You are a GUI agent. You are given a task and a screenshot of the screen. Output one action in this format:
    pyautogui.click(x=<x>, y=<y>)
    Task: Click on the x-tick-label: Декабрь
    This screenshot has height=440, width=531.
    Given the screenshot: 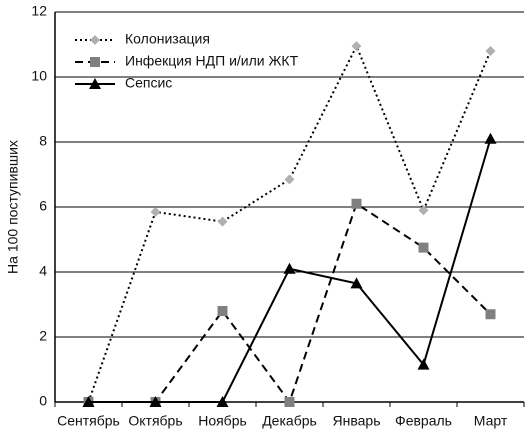 What is the action you would take?
    pyautogui.click(x=289, y=421)
    